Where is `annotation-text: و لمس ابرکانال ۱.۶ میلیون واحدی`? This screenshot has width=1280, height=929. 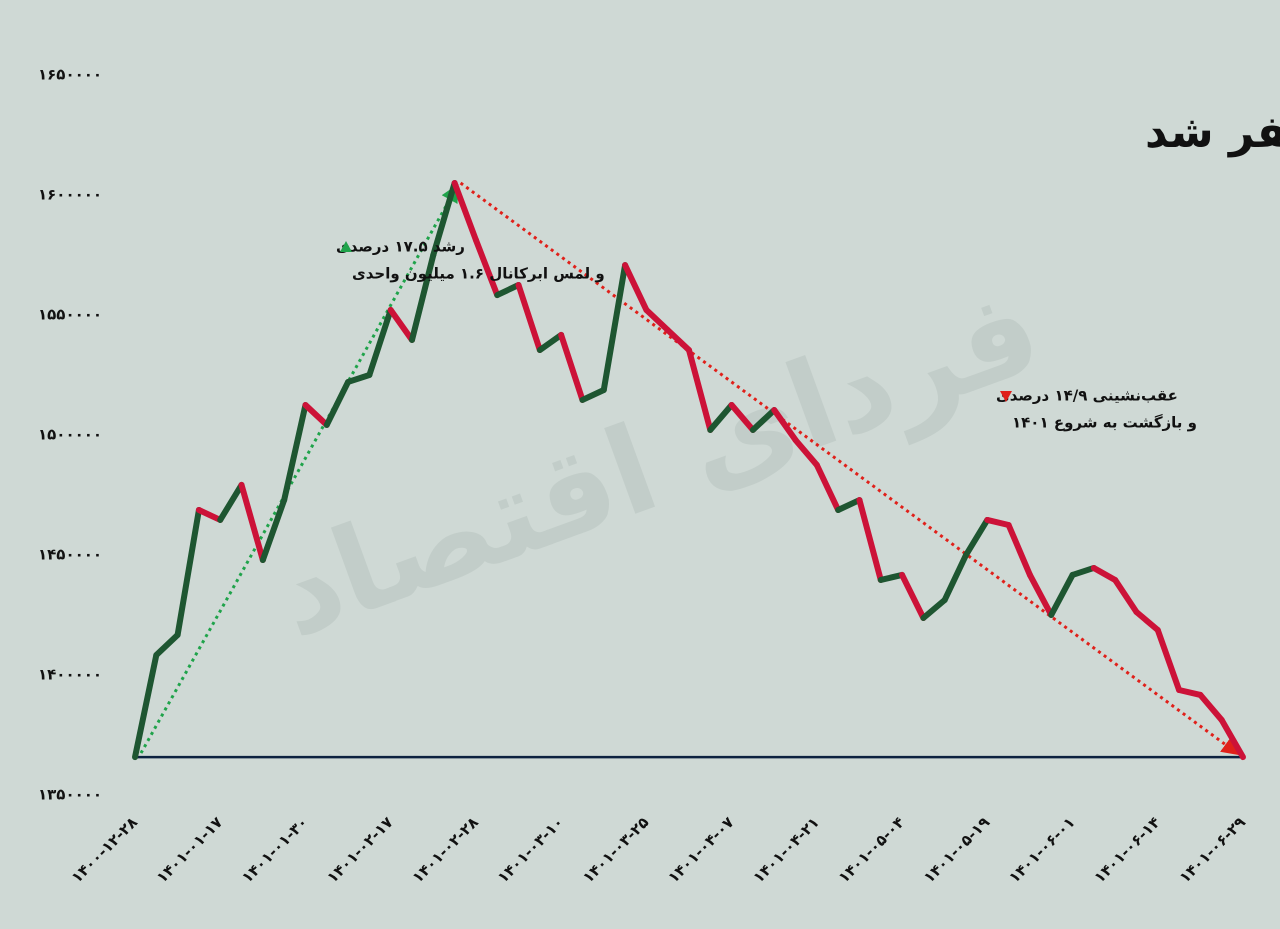 annotation-text: و لمس ابرکانال ۱.۶ میلیون واحدی is located at coordinates (478, 274).